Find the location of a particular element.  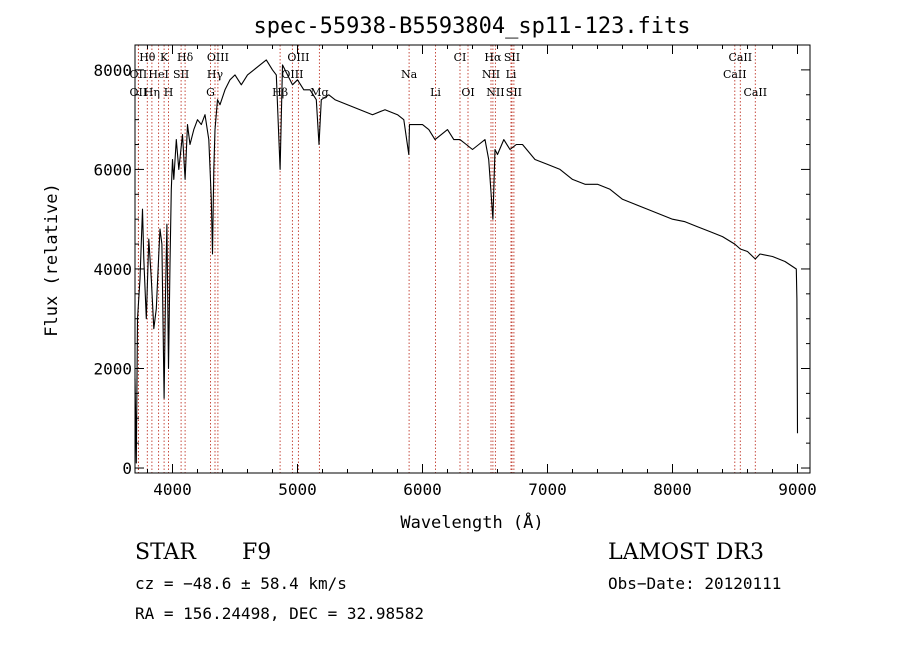

x-tick-label: 5000 is located at coordinates (297, 489).